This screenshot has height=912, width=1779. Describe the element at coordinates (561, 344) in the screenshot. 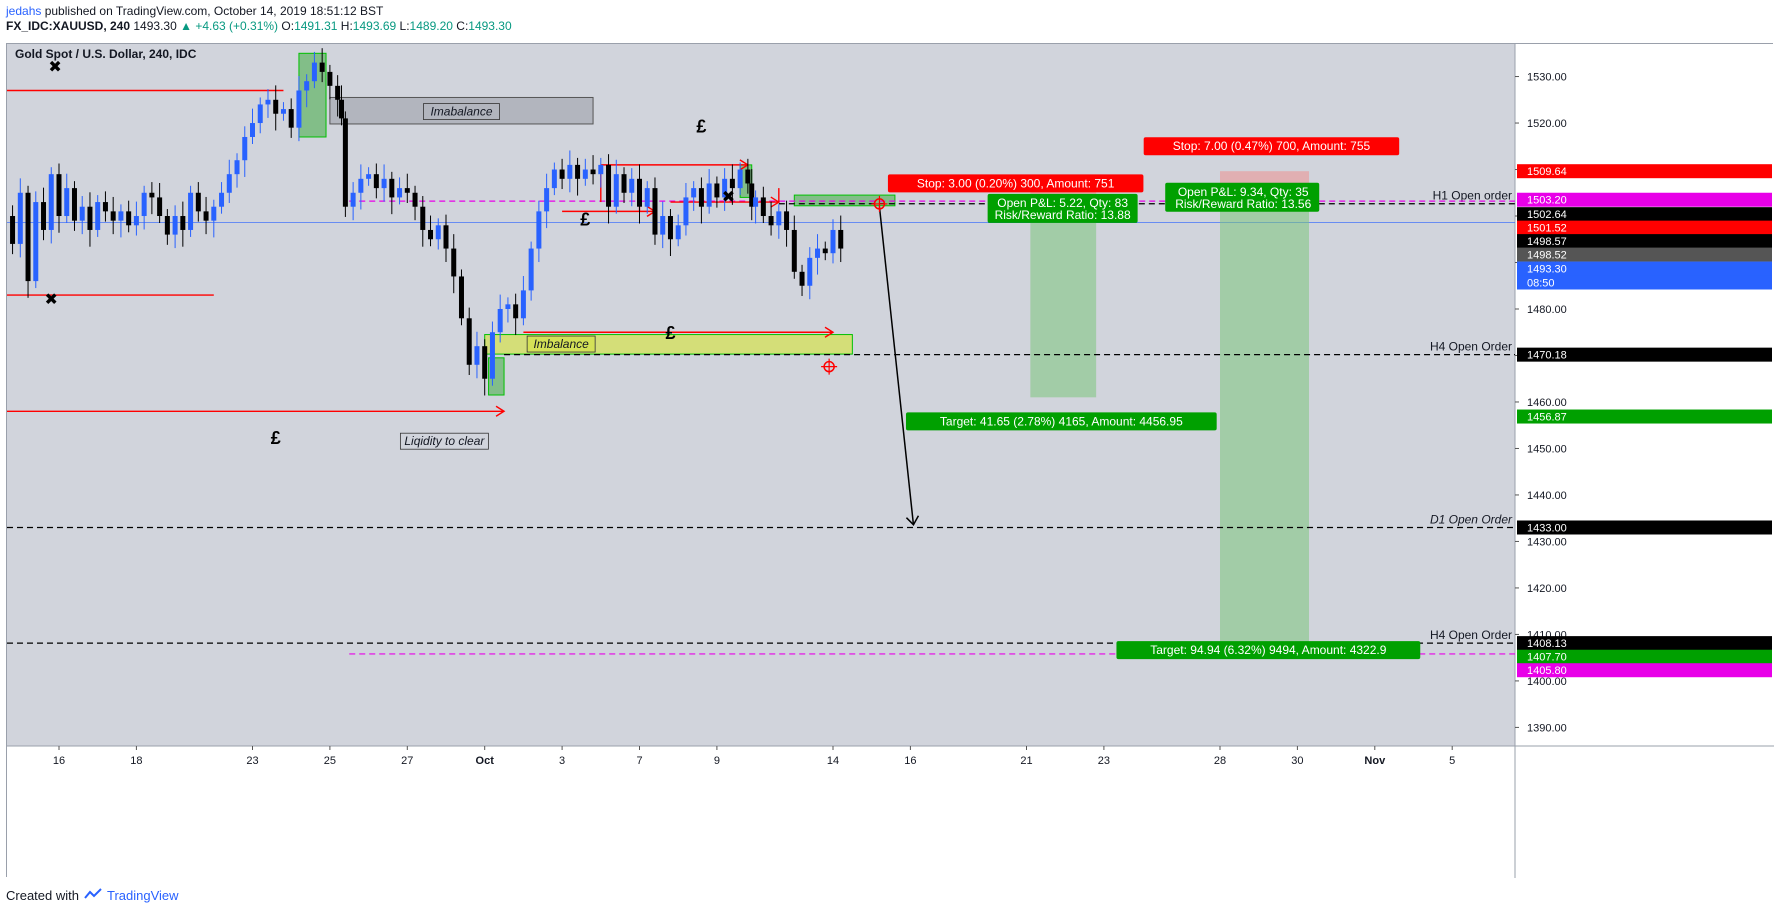

I see `imbalance-bottom-label: Imbalance` at that location.